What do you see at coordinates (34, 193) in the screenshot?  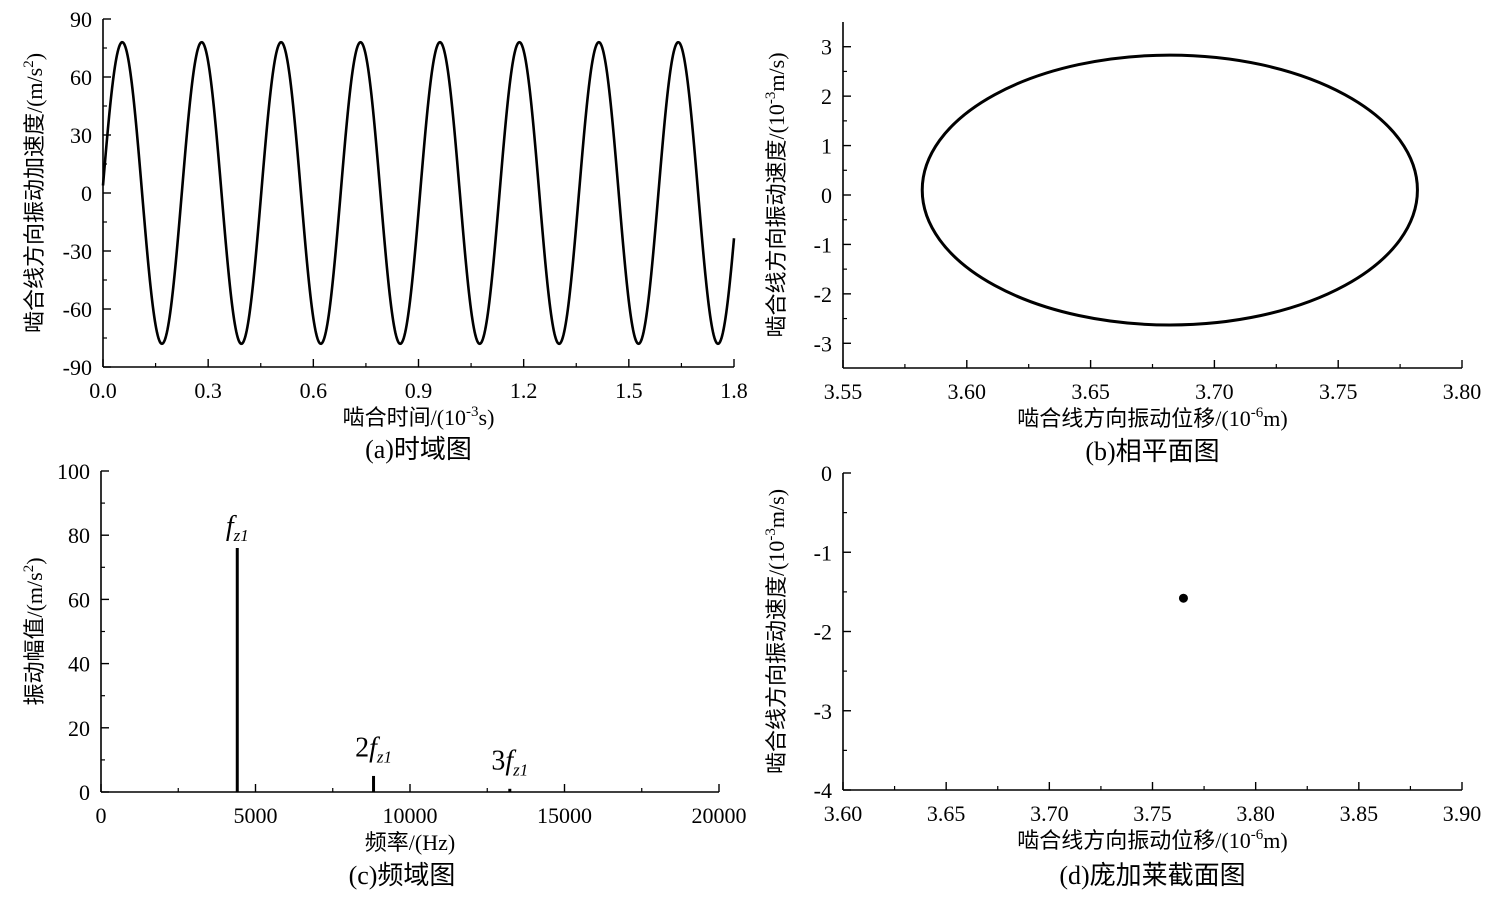 I see `y-axis-label: 啮合线方向振动加速度/(m/s2)` at bounding box center [34, 193].